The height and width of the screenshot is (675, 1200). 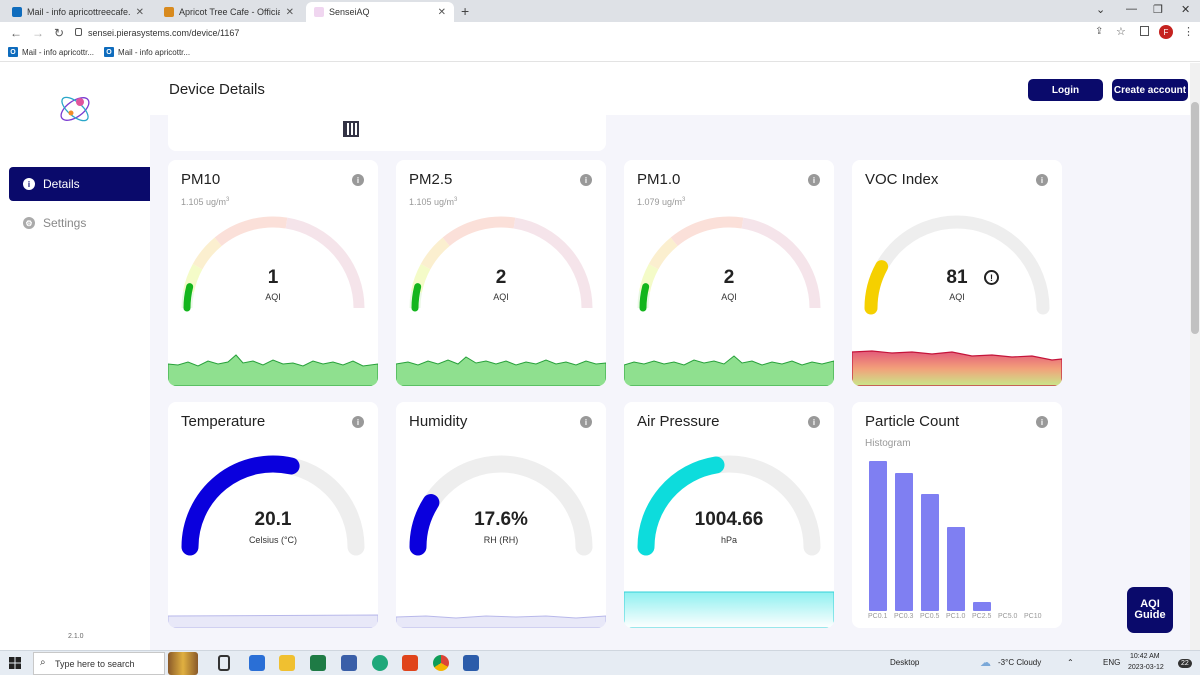 What do you see at coordinates (1065, 90) in the screenshot?
I see `login-button: Login` at bounding box center [1065, 90].